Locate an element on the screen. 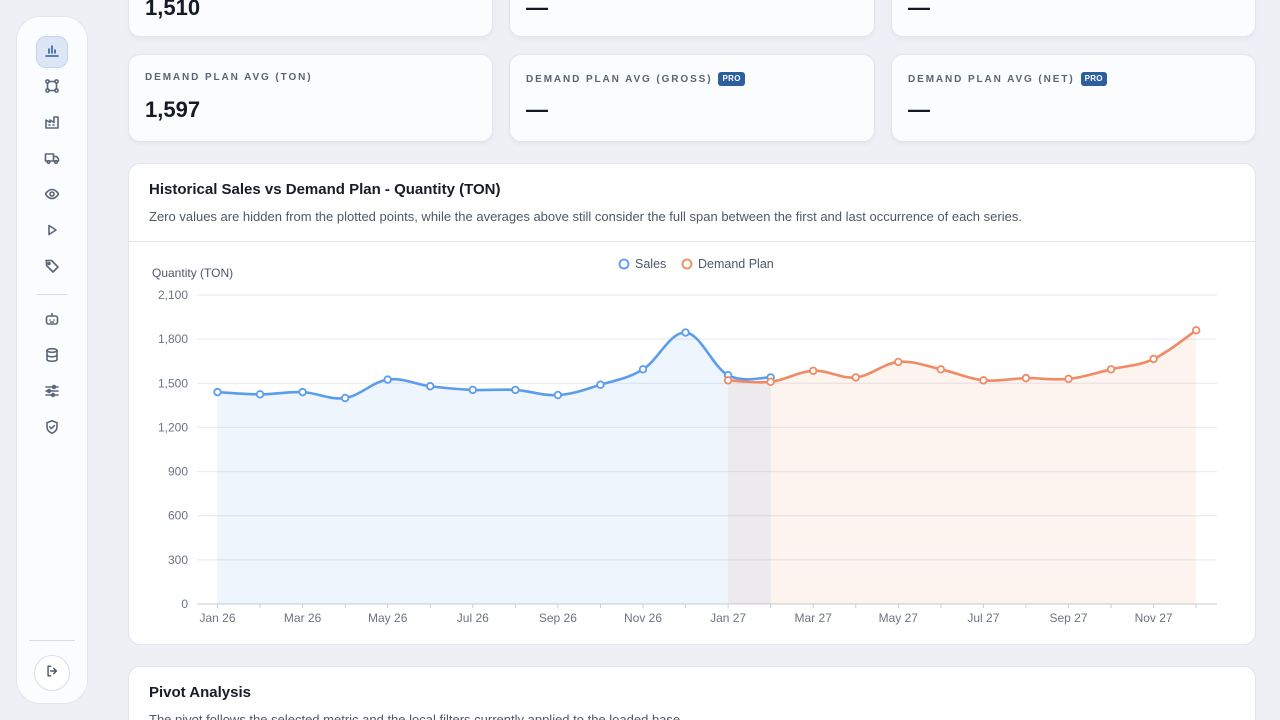  x-tick-label: Sep 27 is located at coordinates (1068, 618).